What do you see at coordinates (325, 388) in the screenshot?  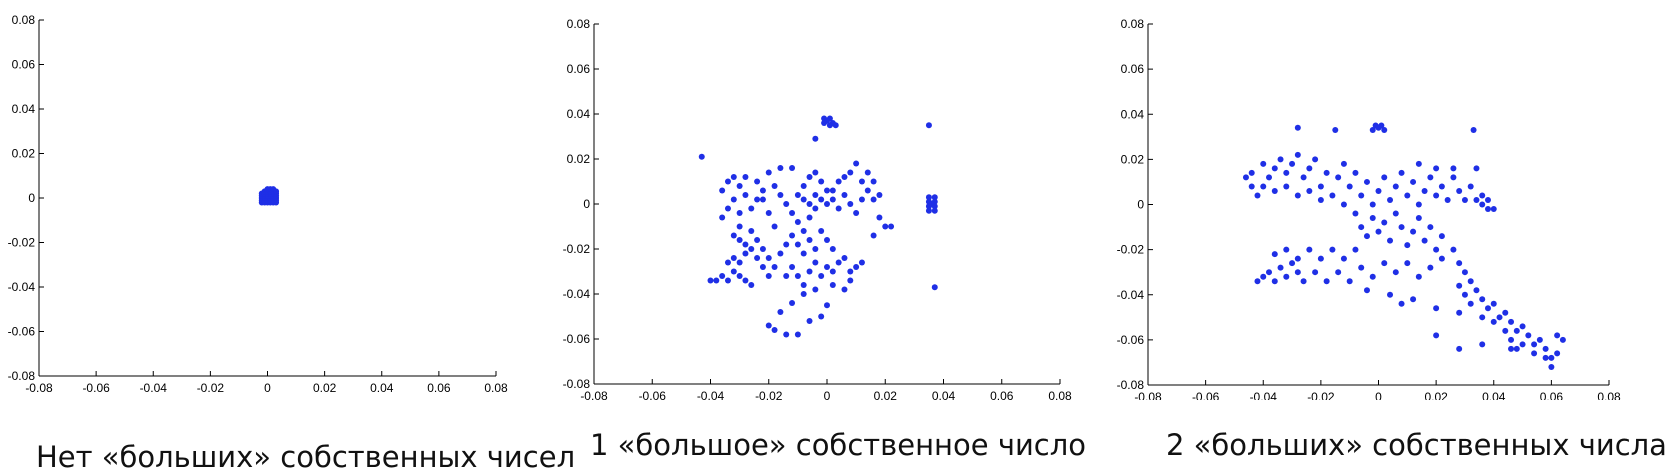 I see `x-tick-label: 0.02` at bounding box center [325, 388].